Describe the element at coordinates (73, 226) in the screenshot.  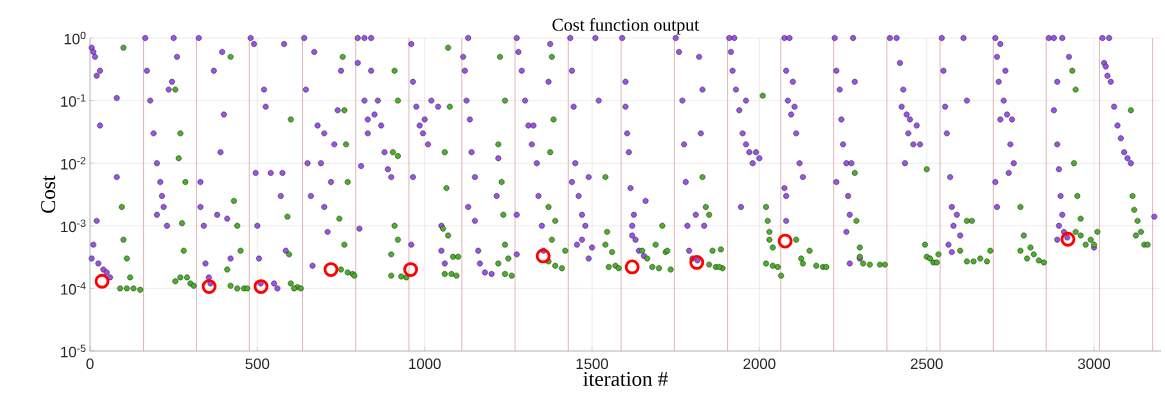
I see `y-tick-label: 10$^{-3}$` at that location.